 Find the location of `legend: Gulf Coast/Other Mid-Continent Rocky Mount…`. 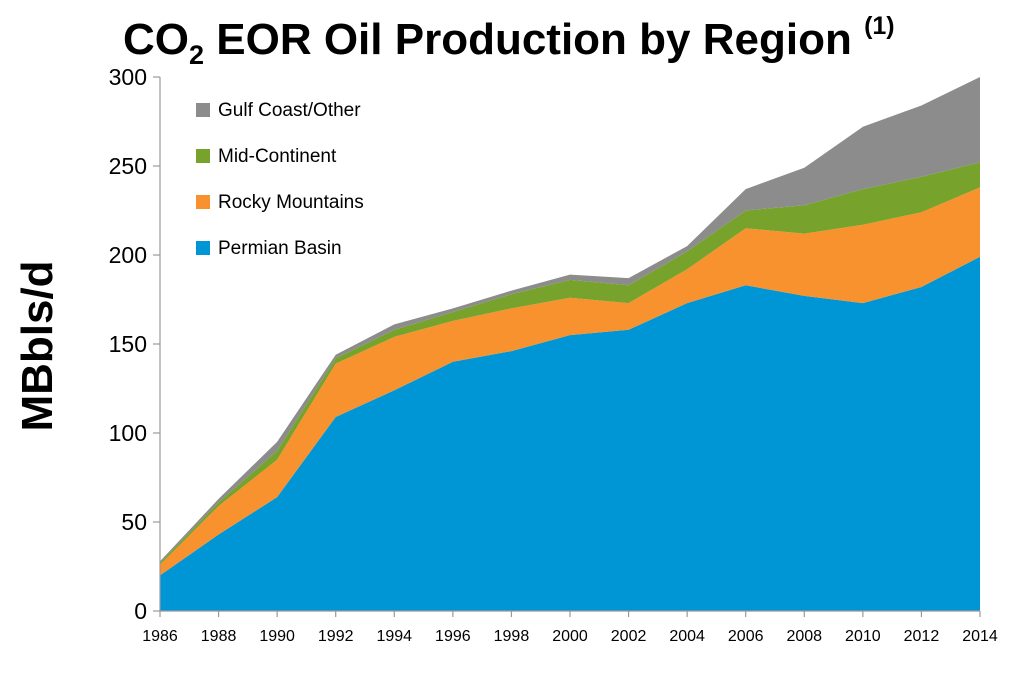

legend: Gulf Coast/Other Mid-Continent Rocky Mount… is located at coordinates (280, 179).